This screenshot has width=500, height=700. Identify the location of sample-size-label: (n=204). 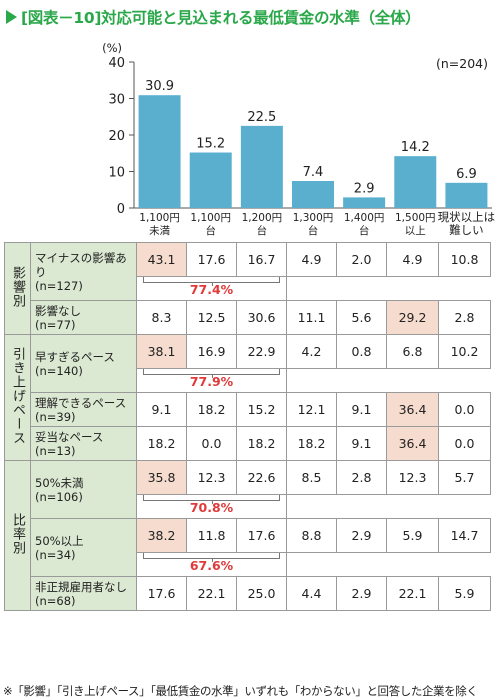
(462, 63).